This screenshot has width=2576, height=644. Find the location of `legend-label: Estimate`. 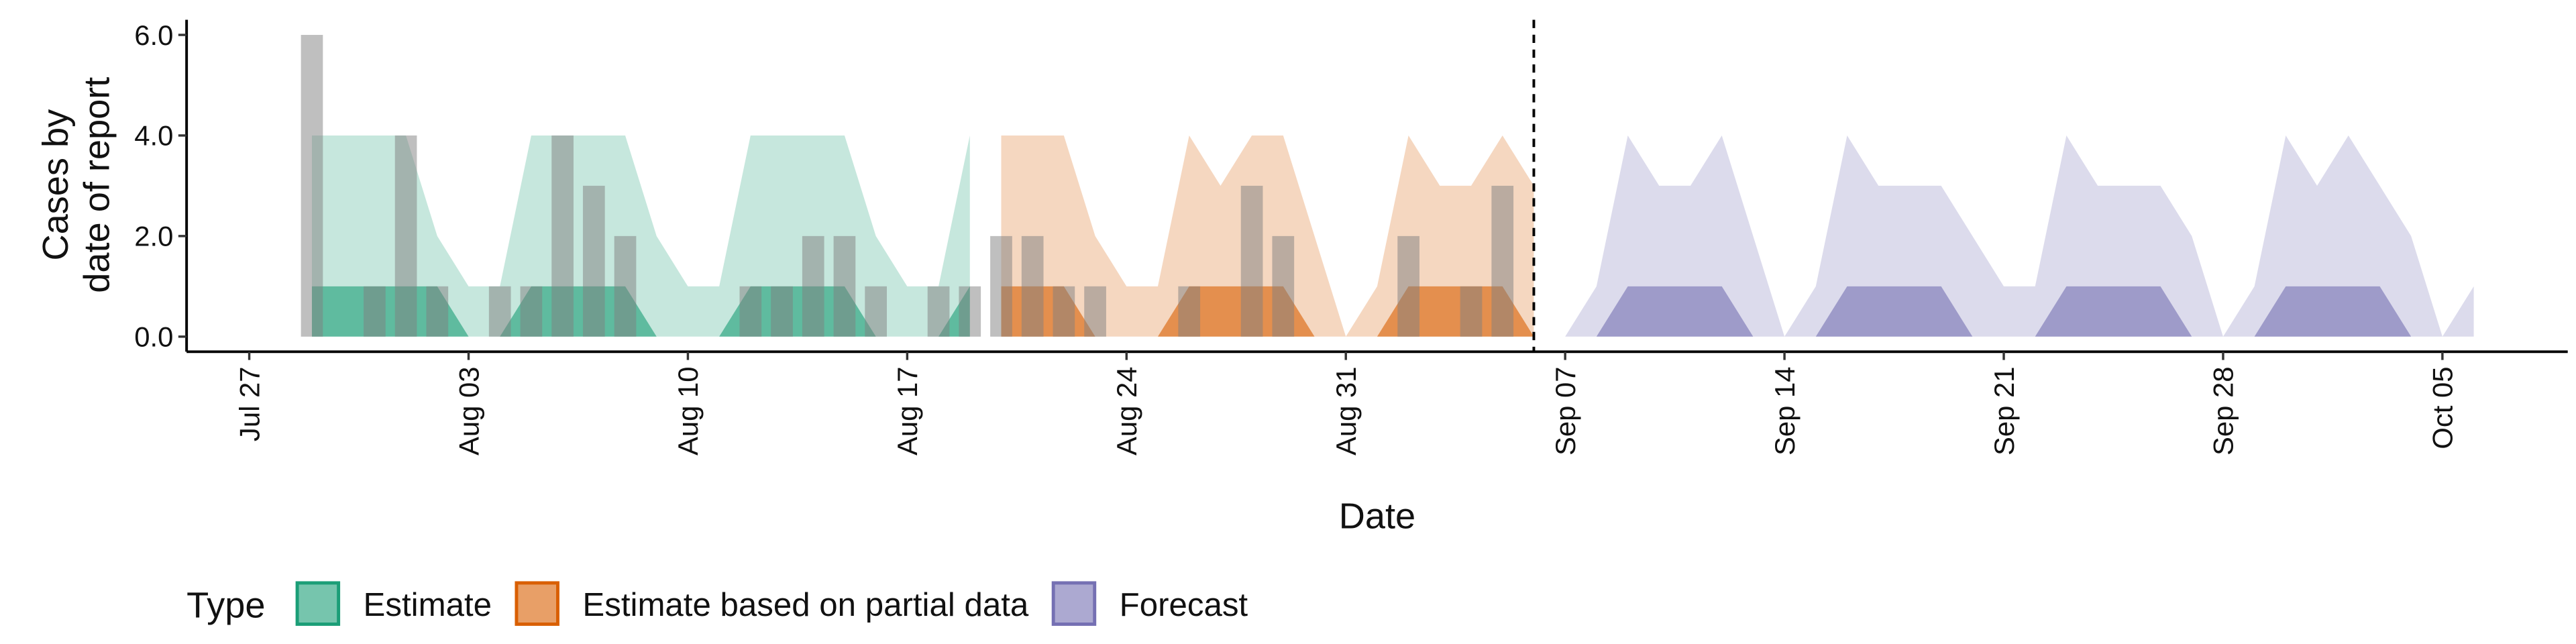

legend-label: Estimate is located at coordinates (428, 604).